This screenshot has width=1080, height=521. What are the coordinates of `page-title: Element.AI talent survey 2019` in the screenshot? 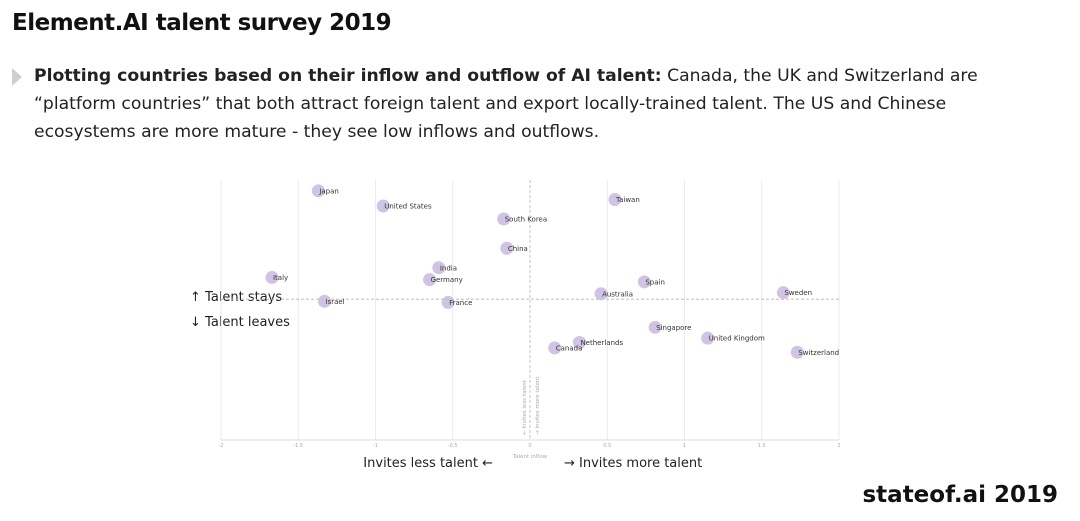 It's located at (202, 23).